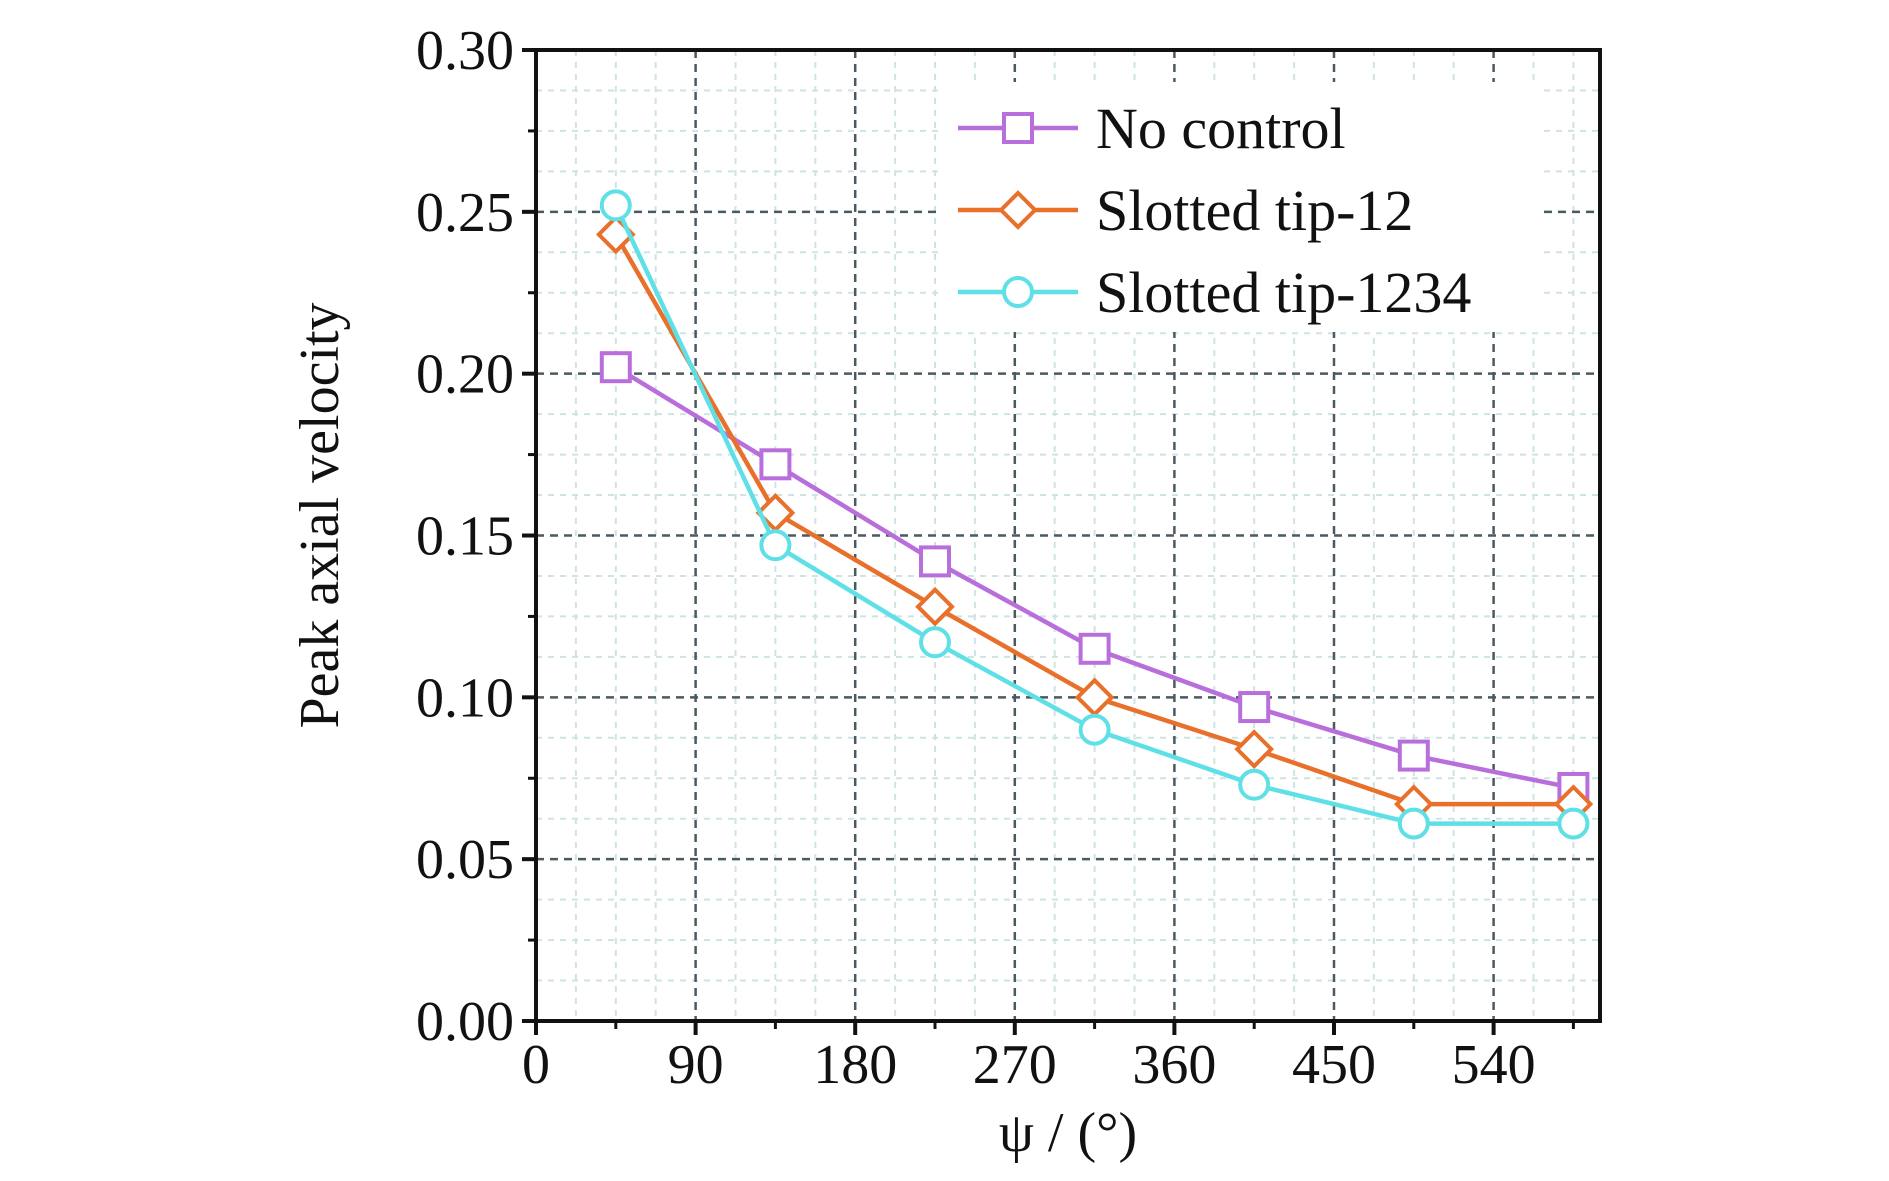 The image size is (1889, 1181). Describe the element at coordinates (465, 51) in the screenshot. I see `y-tick-label: 0.30` at that location.